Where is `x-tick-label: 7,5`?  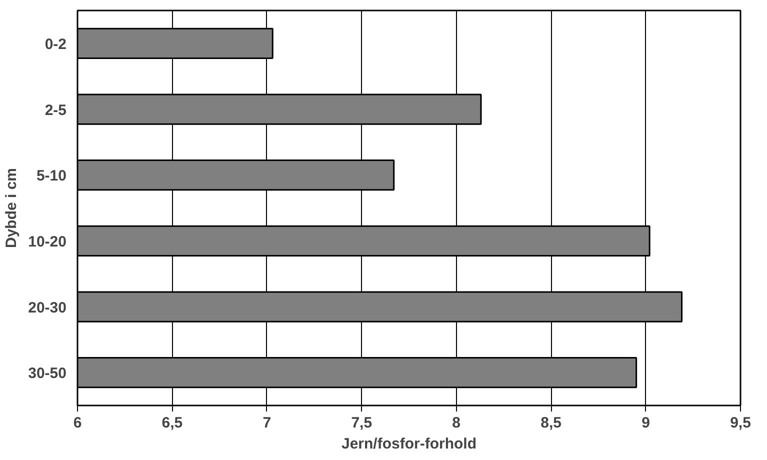 x-tick-label: 7,5 is located at coordinates (361, 423).